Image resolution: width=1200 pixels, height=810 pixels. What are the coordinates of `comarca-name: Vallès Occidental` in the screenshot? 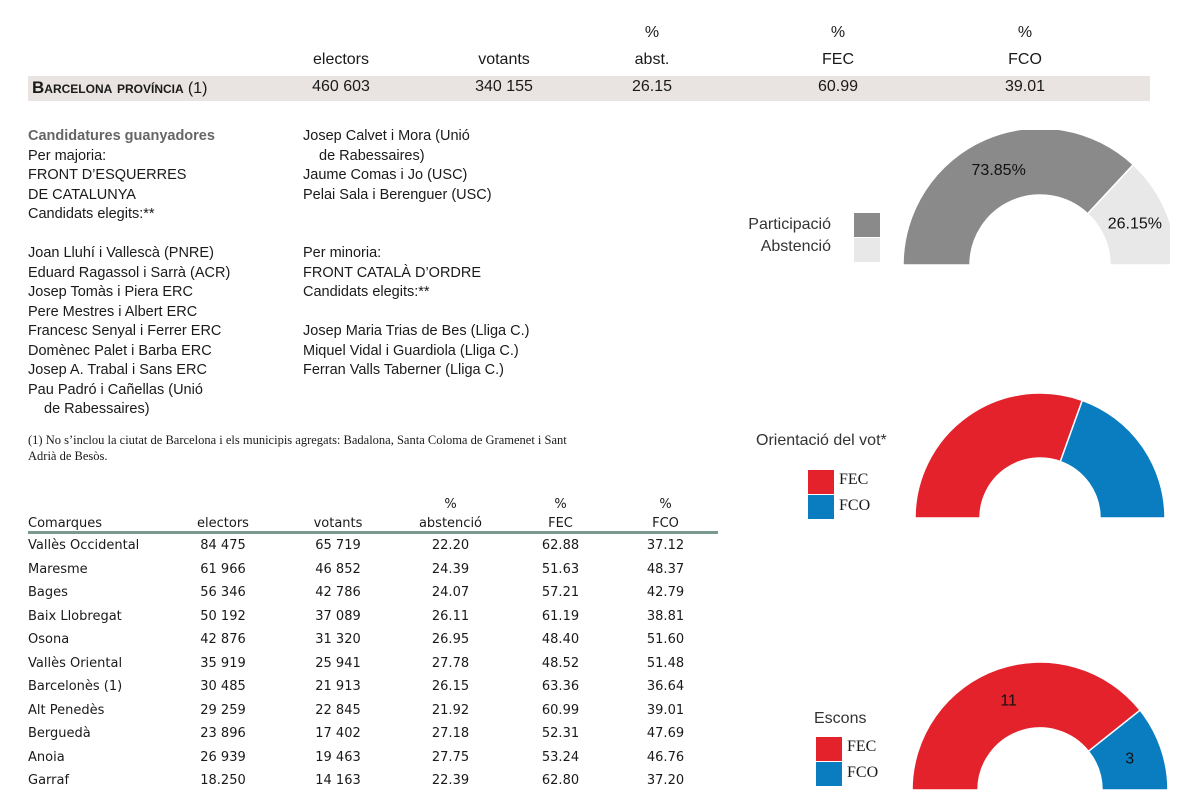 It's located at (84, 546).